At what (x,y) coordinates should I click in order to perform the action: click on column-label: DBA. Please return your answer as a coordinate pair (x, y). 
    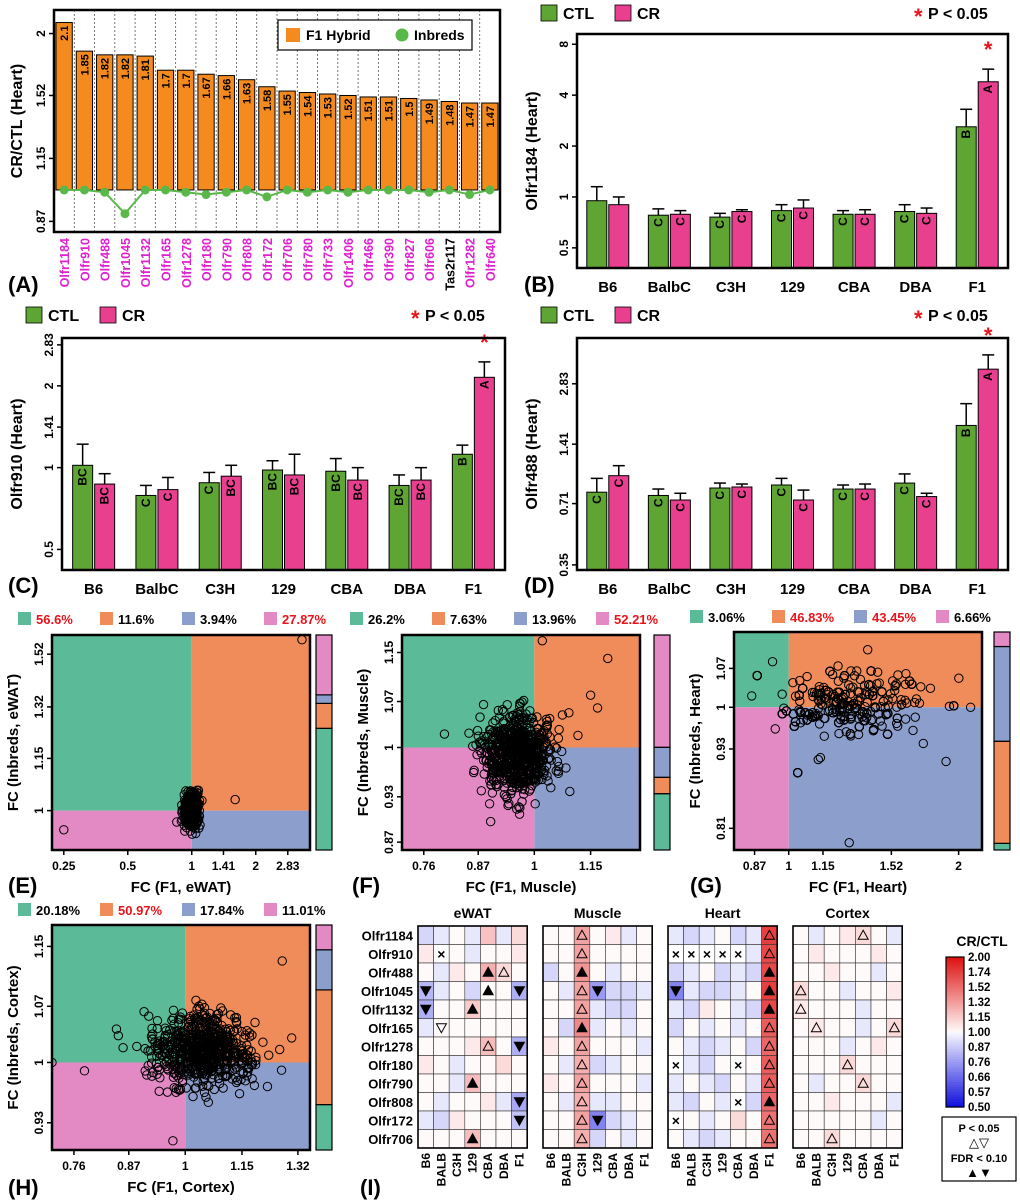
    Looking at the image, I should click on (879, 1166).